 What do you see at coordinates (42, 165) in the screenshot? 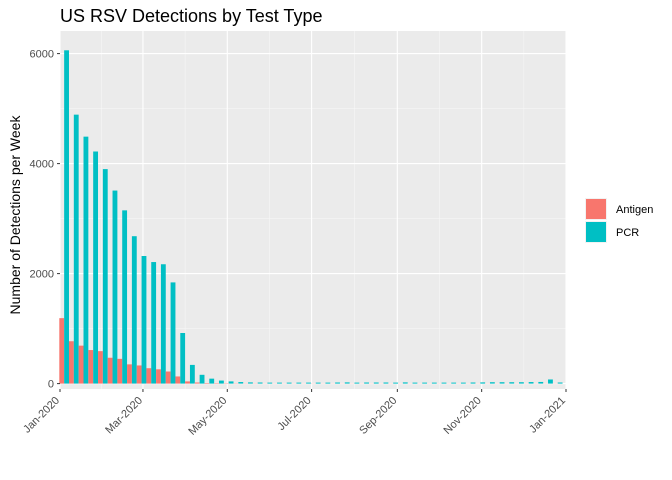
I see `y-tick-label: 4000` at bounding box center [42, 165].